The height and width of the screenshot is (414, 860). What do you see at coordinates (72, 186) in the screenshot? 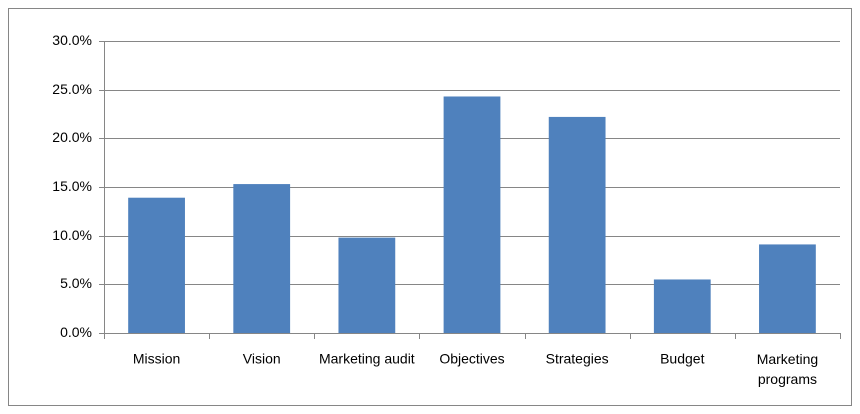
I see `y-tick-label: 15.0%` at bounding box center [72, 186].